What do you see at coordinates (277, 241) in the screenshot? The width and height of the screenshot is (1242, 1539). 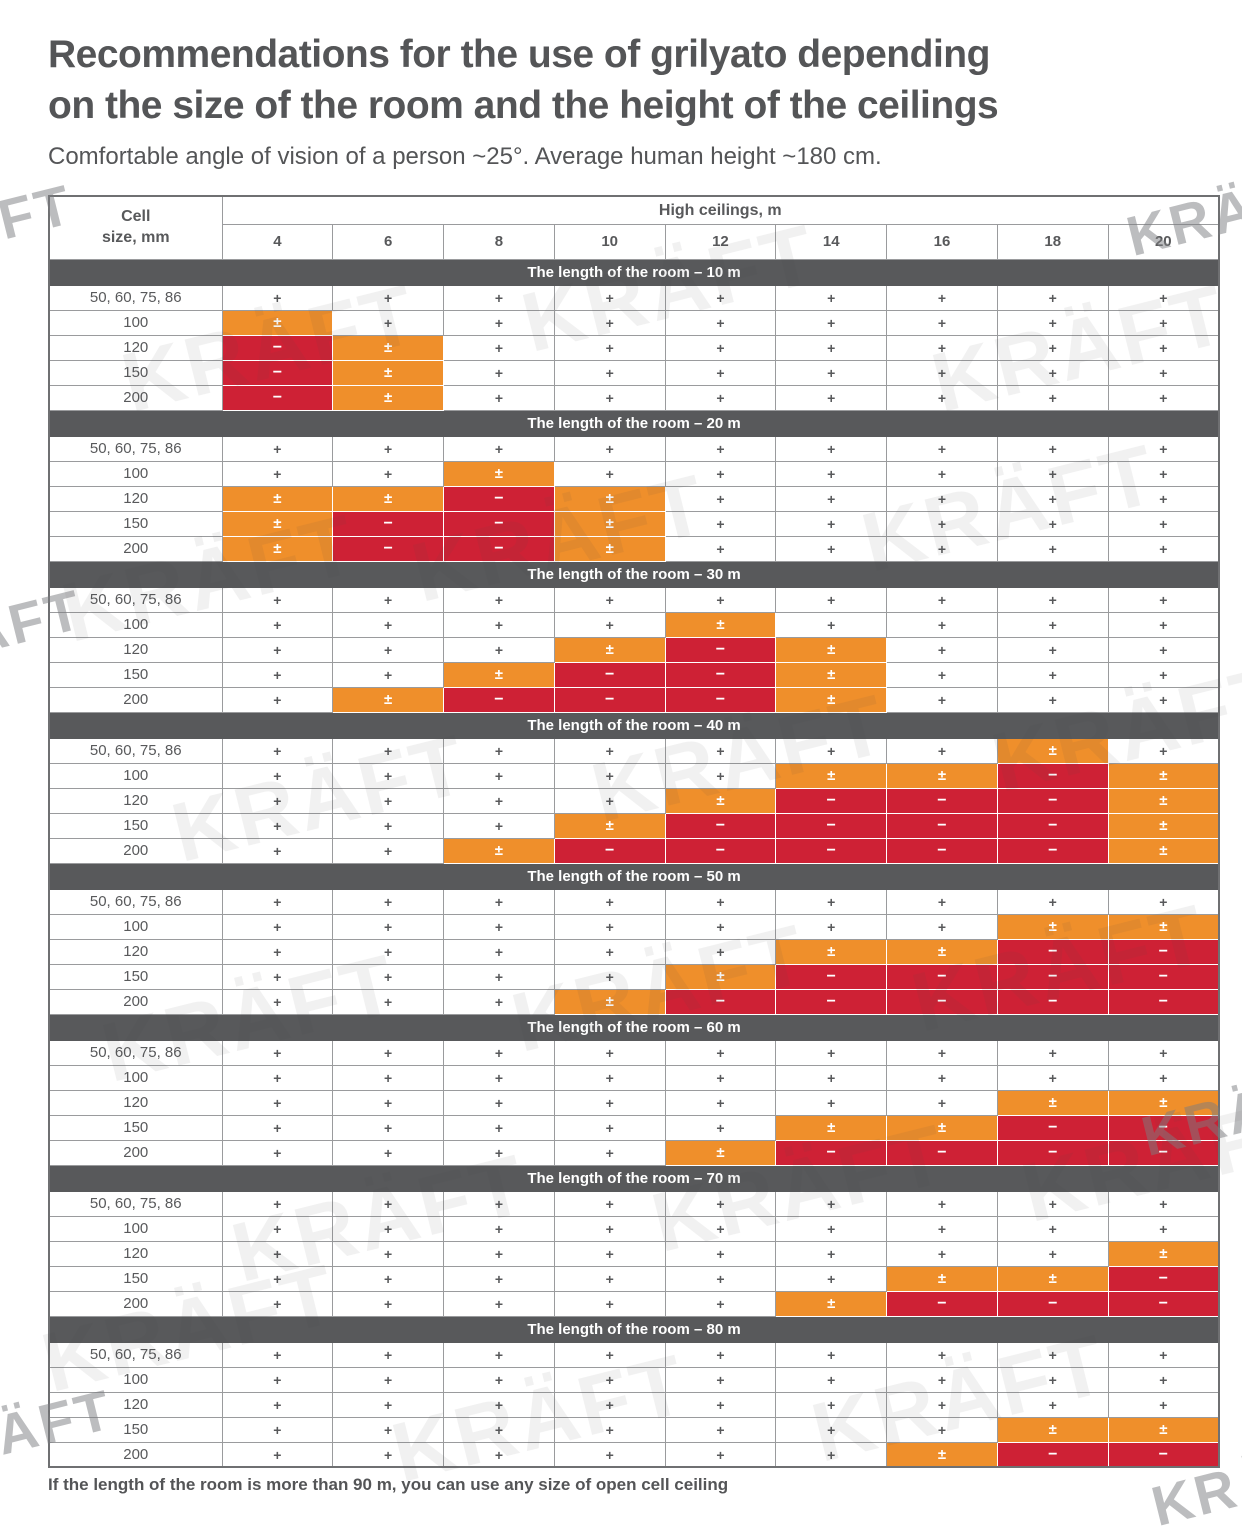 I see `column-header: 4` at bounding box center [277, 241].